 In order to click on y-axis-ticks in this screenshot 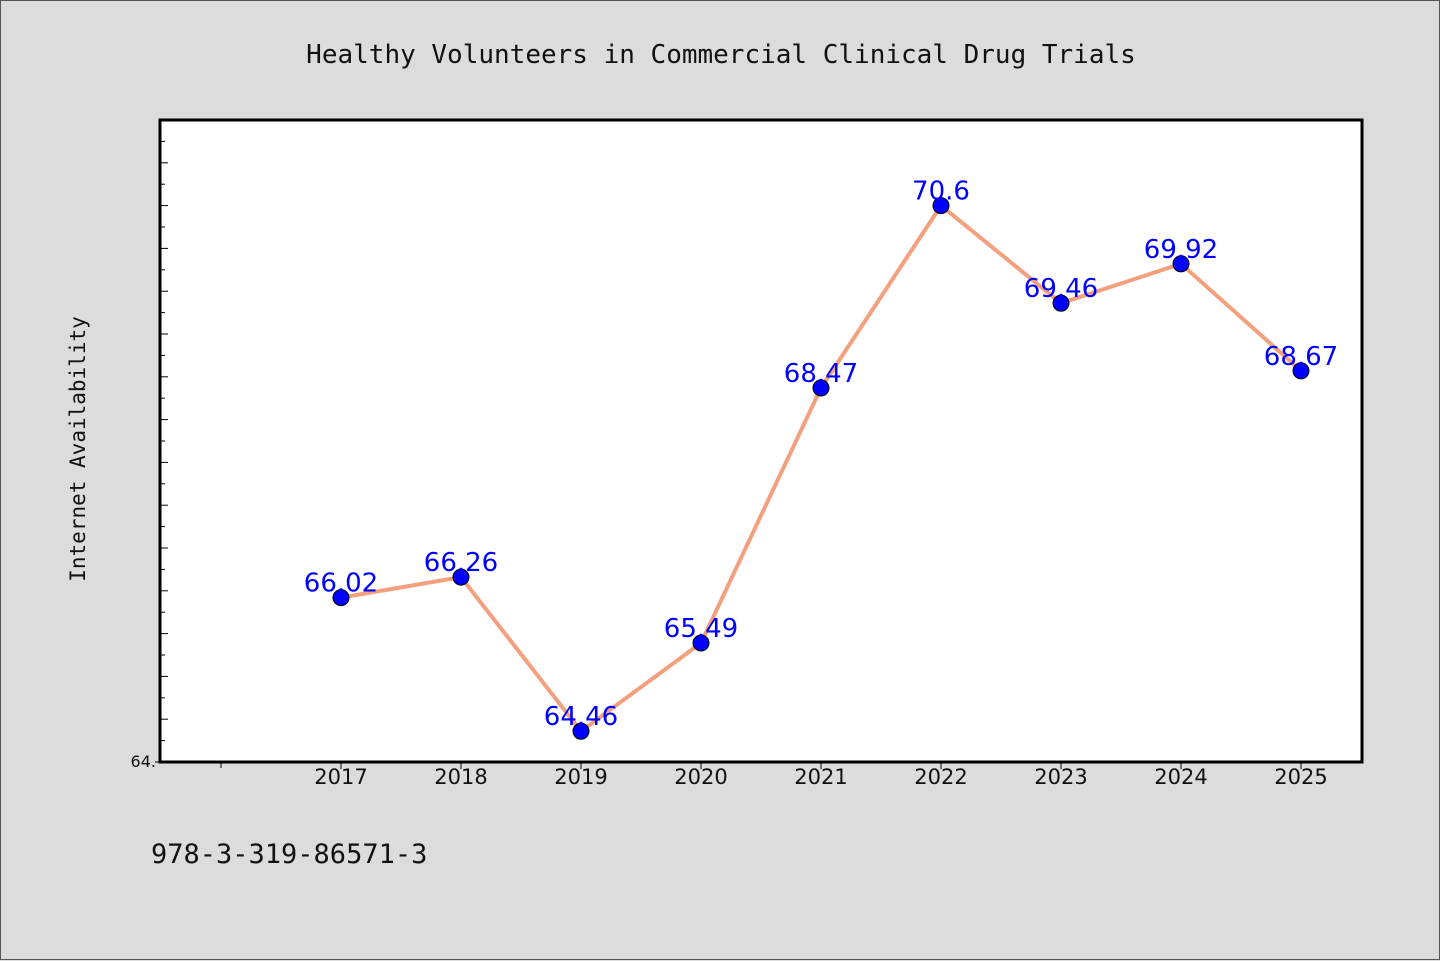, I will do `click(161, 441)`.